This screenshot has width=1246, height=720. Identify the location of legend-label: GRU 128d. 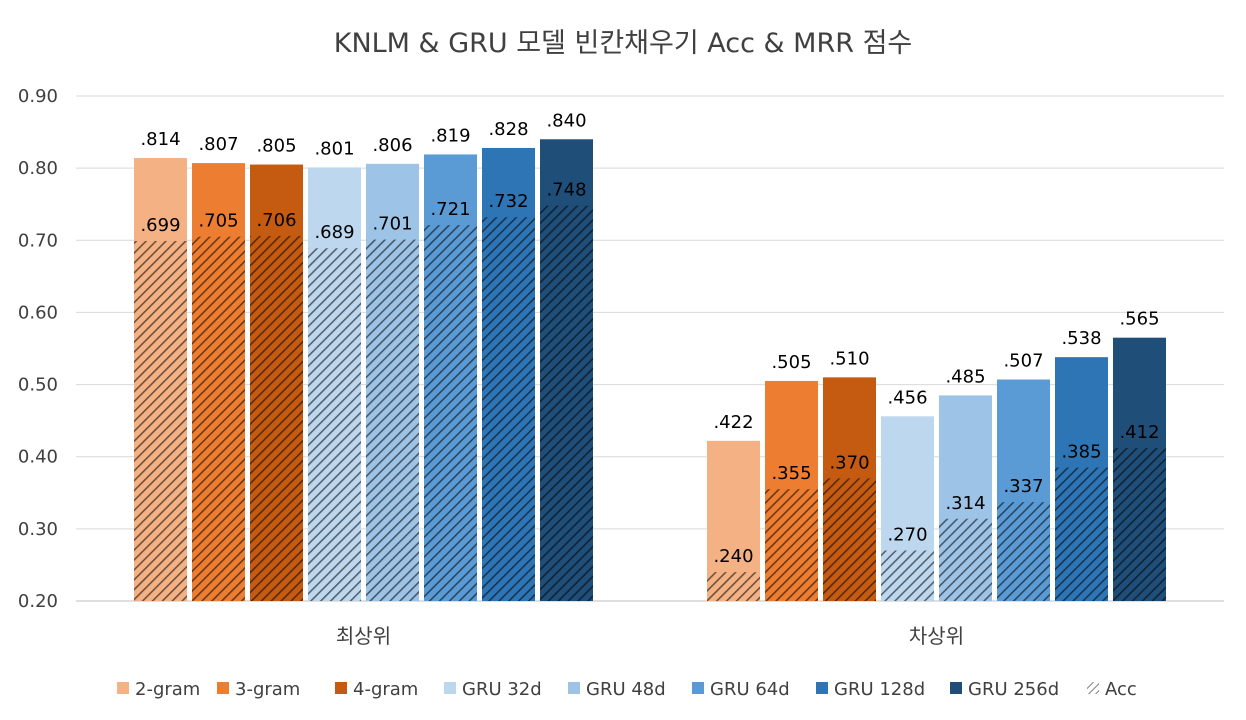
(879, 689).